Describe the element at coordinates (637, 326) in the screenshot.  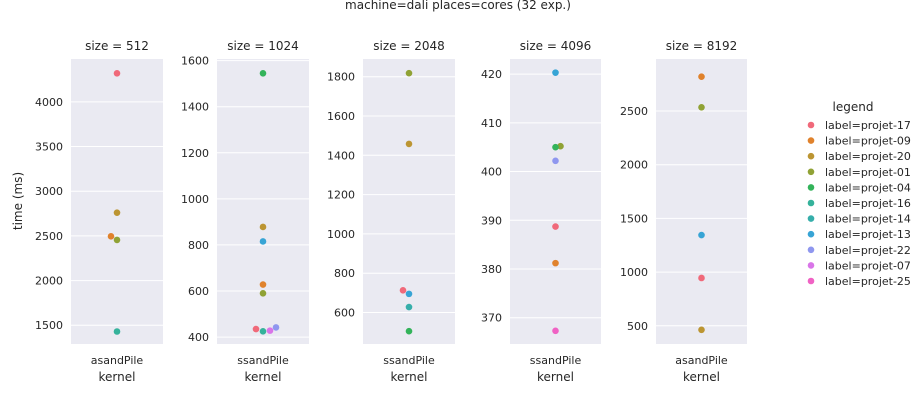
I see `y-tick-label: 500` at that location.